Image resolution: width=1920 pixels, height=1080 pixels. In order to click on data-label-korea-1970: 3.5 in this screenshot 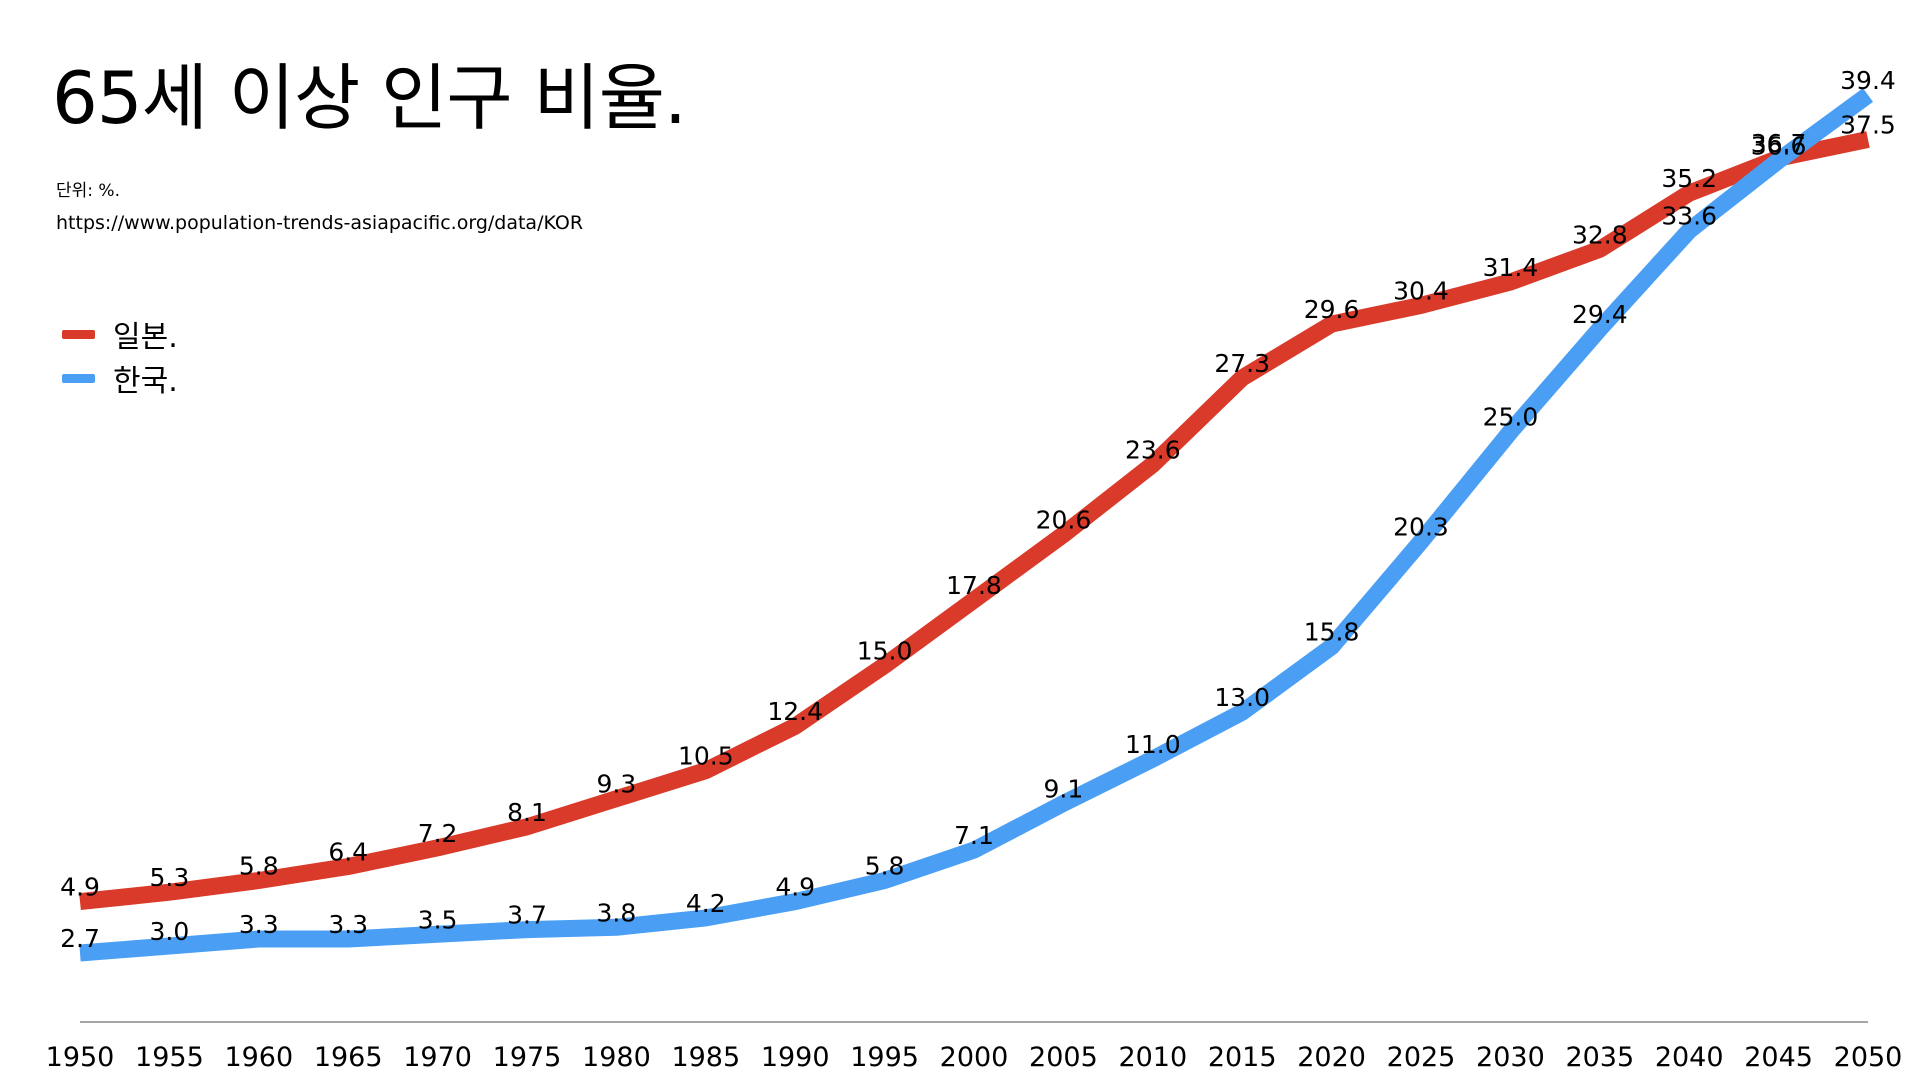, I will do `click(438, 919)`.